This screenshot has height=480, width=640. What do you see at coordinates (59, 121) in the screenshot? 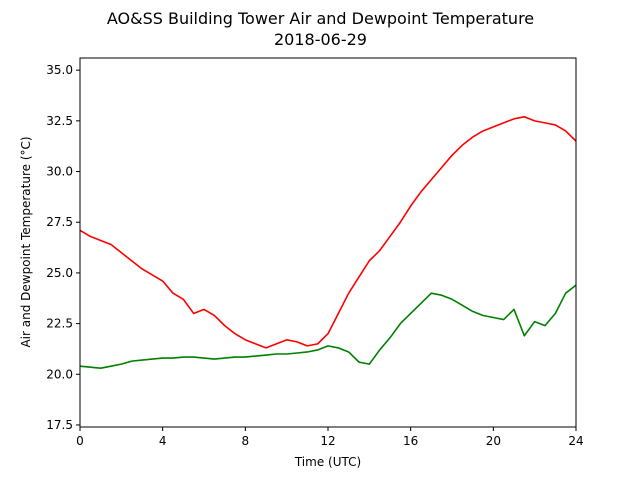
I see `y-tick-label: 32.5` at bounding box center [59, 121].